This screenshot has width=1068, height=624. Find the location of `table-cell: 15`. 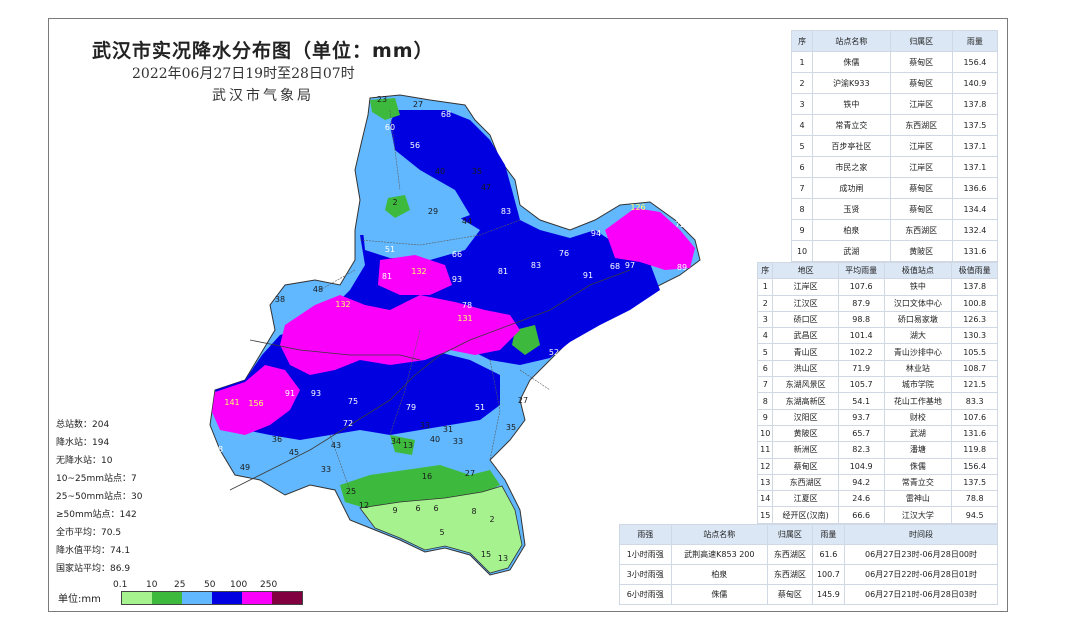

table-cell: 15 is located at coordinates (765, 515).